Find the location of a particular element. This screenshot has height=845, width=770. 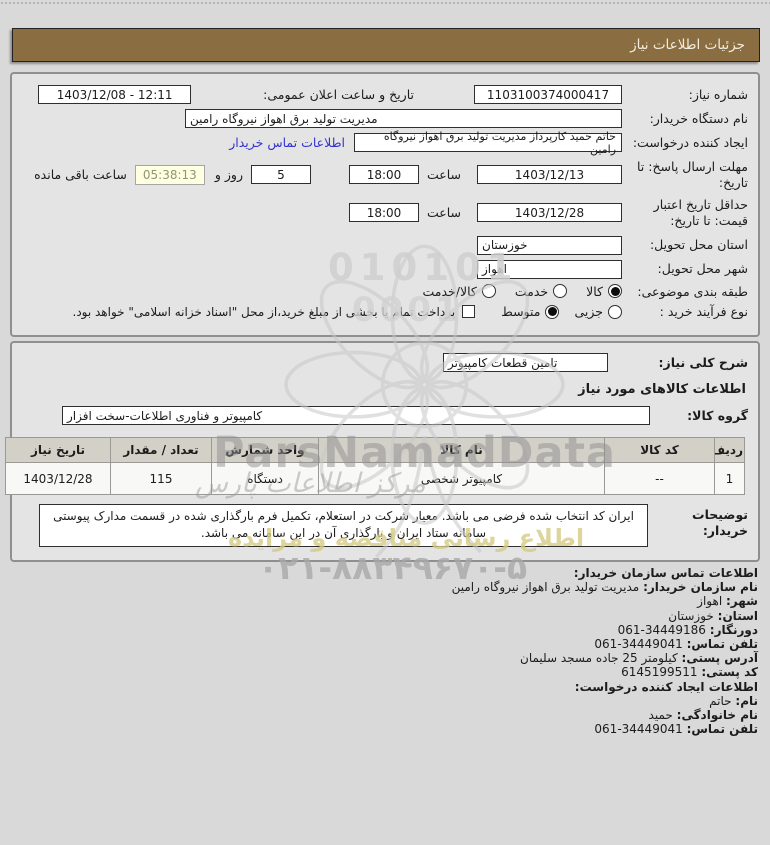

page-title-bar: جزئیات اطلاعات نیاز is located at coordinates (386, 45).